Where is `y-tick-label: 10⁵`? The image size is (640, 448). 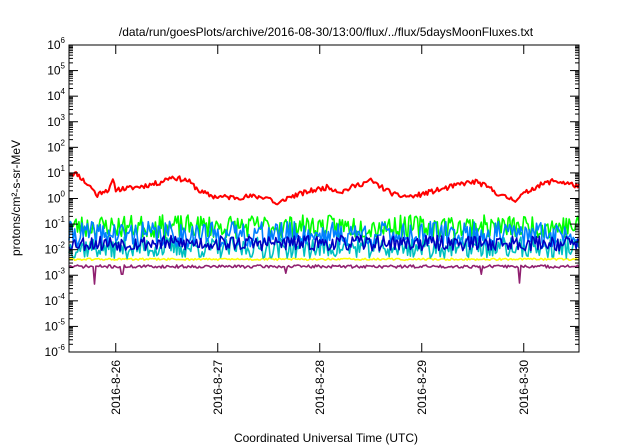 y-tick-label: 10⁵ is located at coordinates (56, 70).